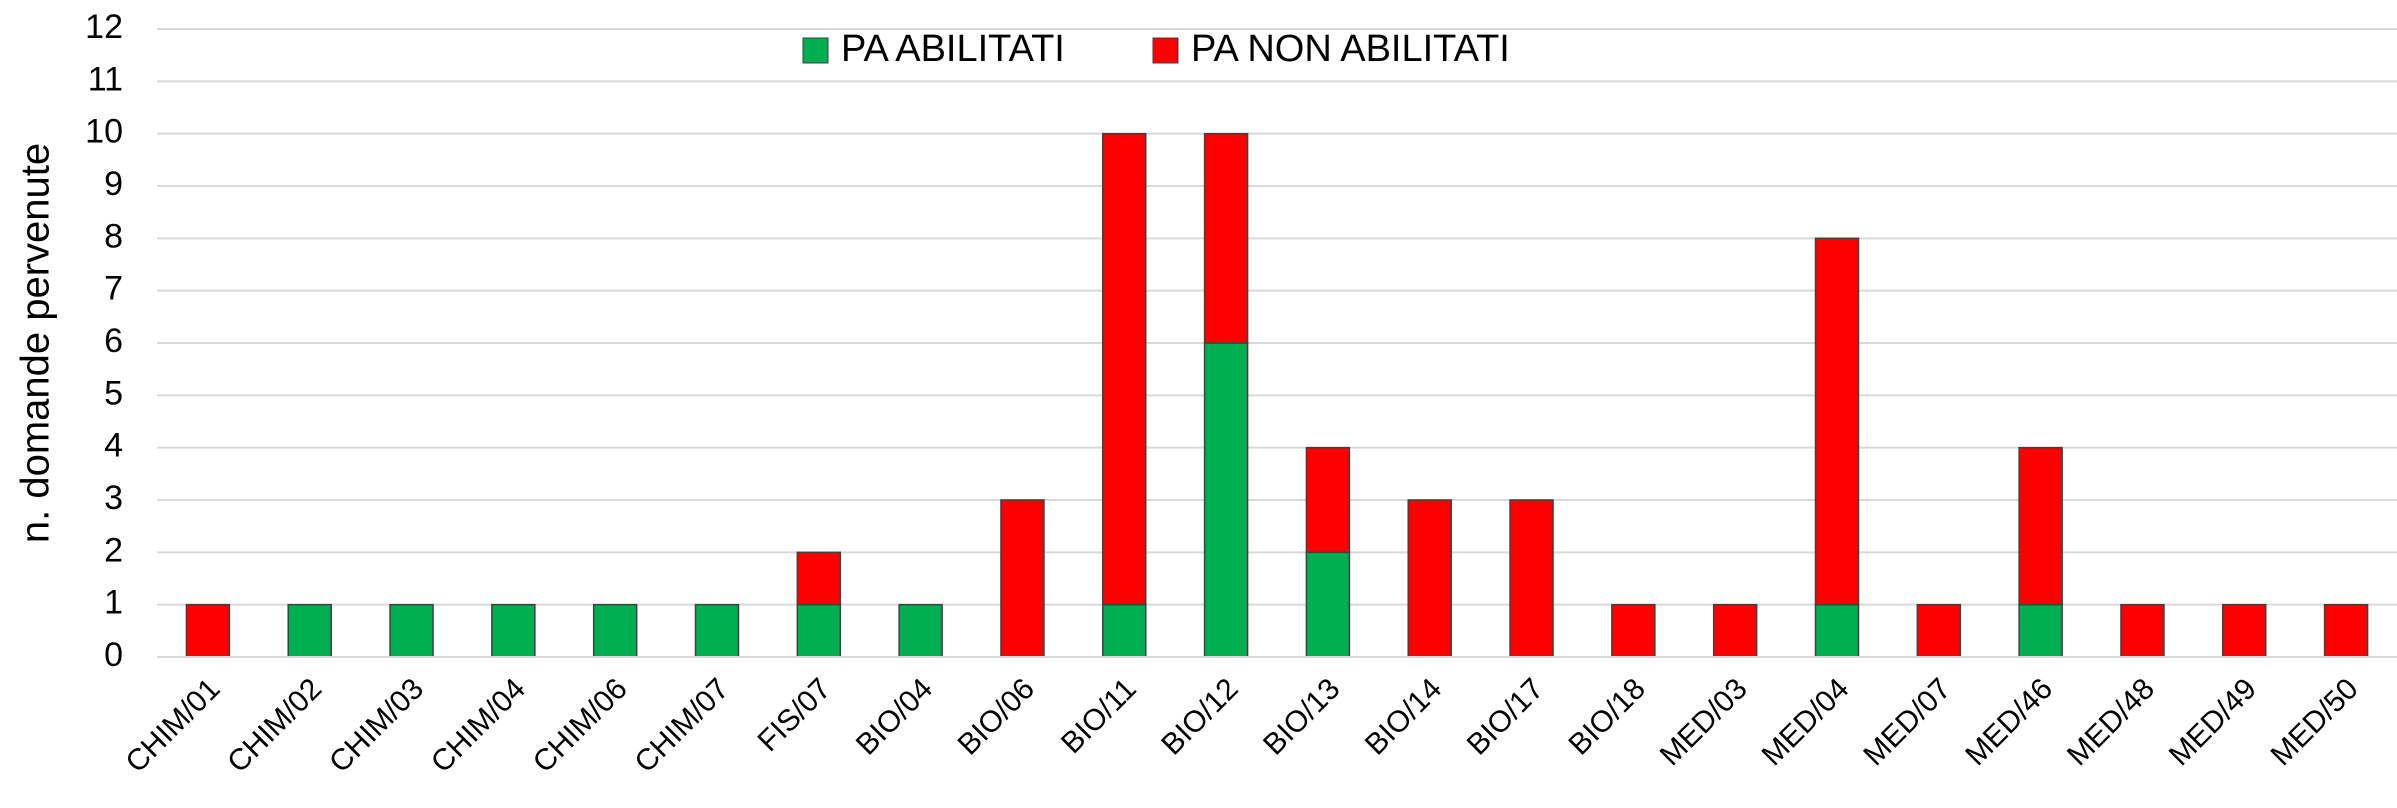 This screenshot has width=2397, height=808. What do you see at coordinates (104, 132) in the screenshot?
I see `y-tick-label: 10` at bounding box center [104, 132].